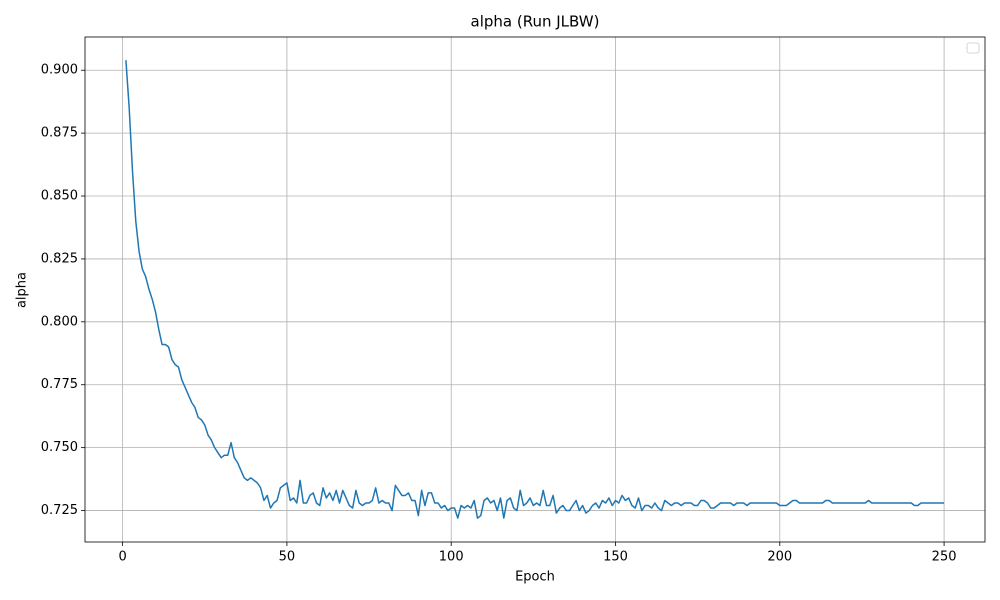  Describe the element at coordinates (779, 557) in the screenshot. I see `x-tick-label: 200` at that location.